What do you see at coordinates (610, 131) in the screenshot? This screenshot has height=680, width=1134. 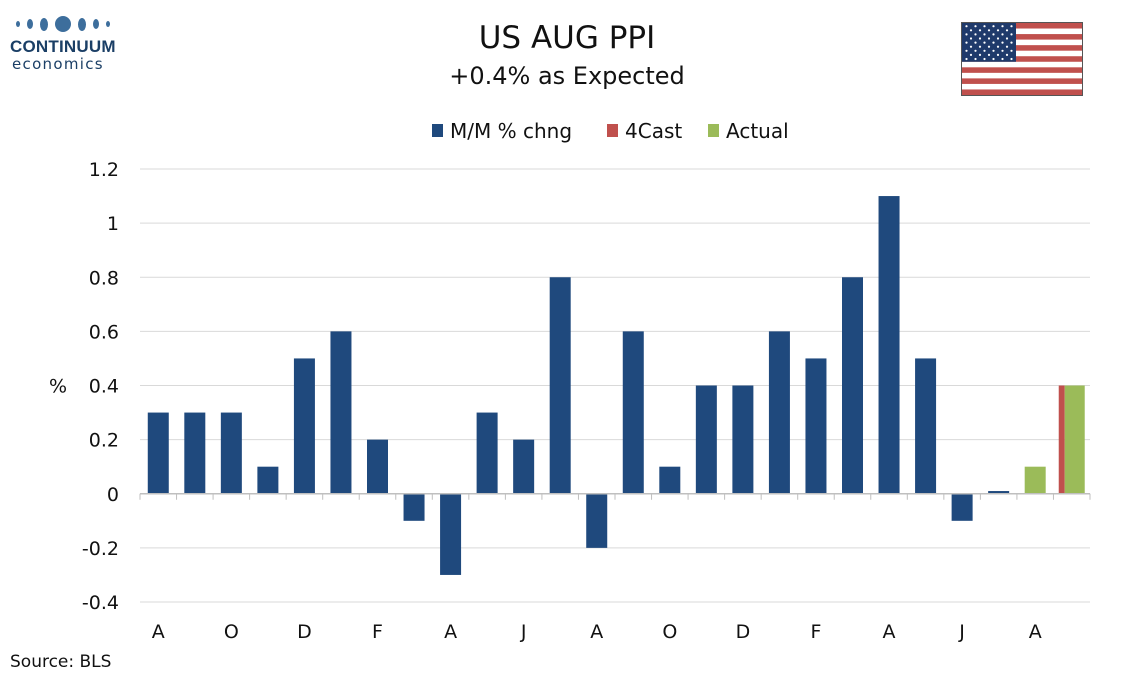 I see `legend: M/M % chng 4Cast Actual` at bounding box center [610, 131].